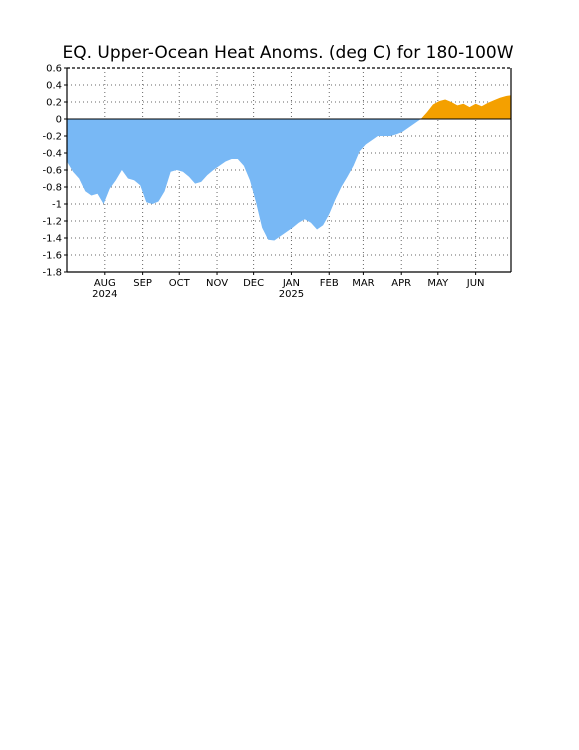  I want to click on x-tick-label: OCT, so click(180, 283).